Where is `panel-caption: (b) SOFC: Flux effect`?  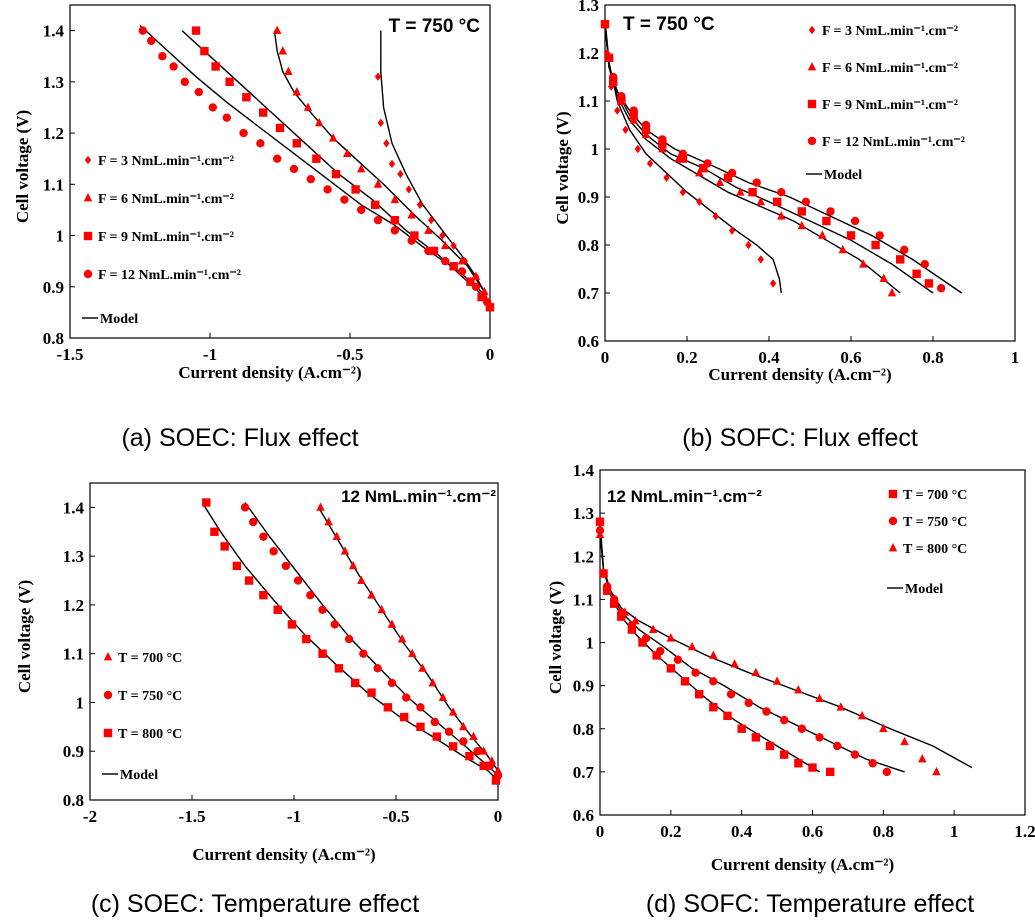 panel-caption: (b) SOFC: Flux effect is located at coordinates (800, 438).